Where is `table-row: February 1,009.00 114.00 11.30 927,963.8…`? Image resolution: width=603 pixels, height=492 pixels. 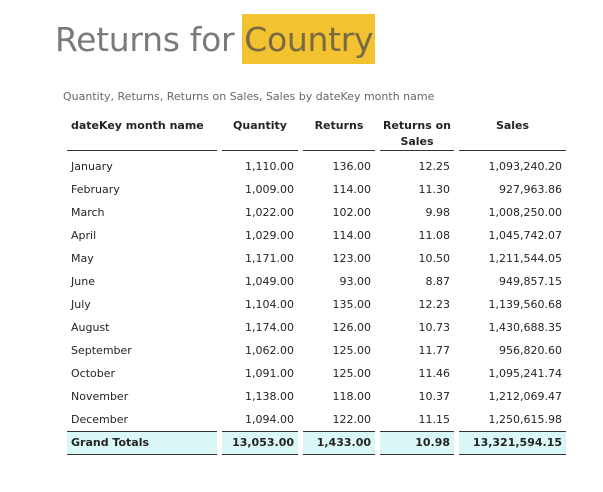 table-row: February 1,009.00 114.00 11.30 927,963.8… is located at coordinates (316, 189).